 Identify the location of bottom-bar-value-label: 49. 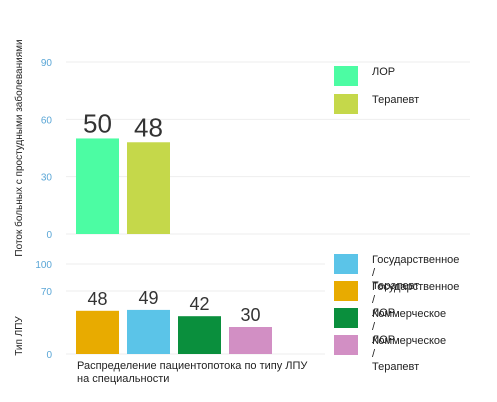
(148, 298).